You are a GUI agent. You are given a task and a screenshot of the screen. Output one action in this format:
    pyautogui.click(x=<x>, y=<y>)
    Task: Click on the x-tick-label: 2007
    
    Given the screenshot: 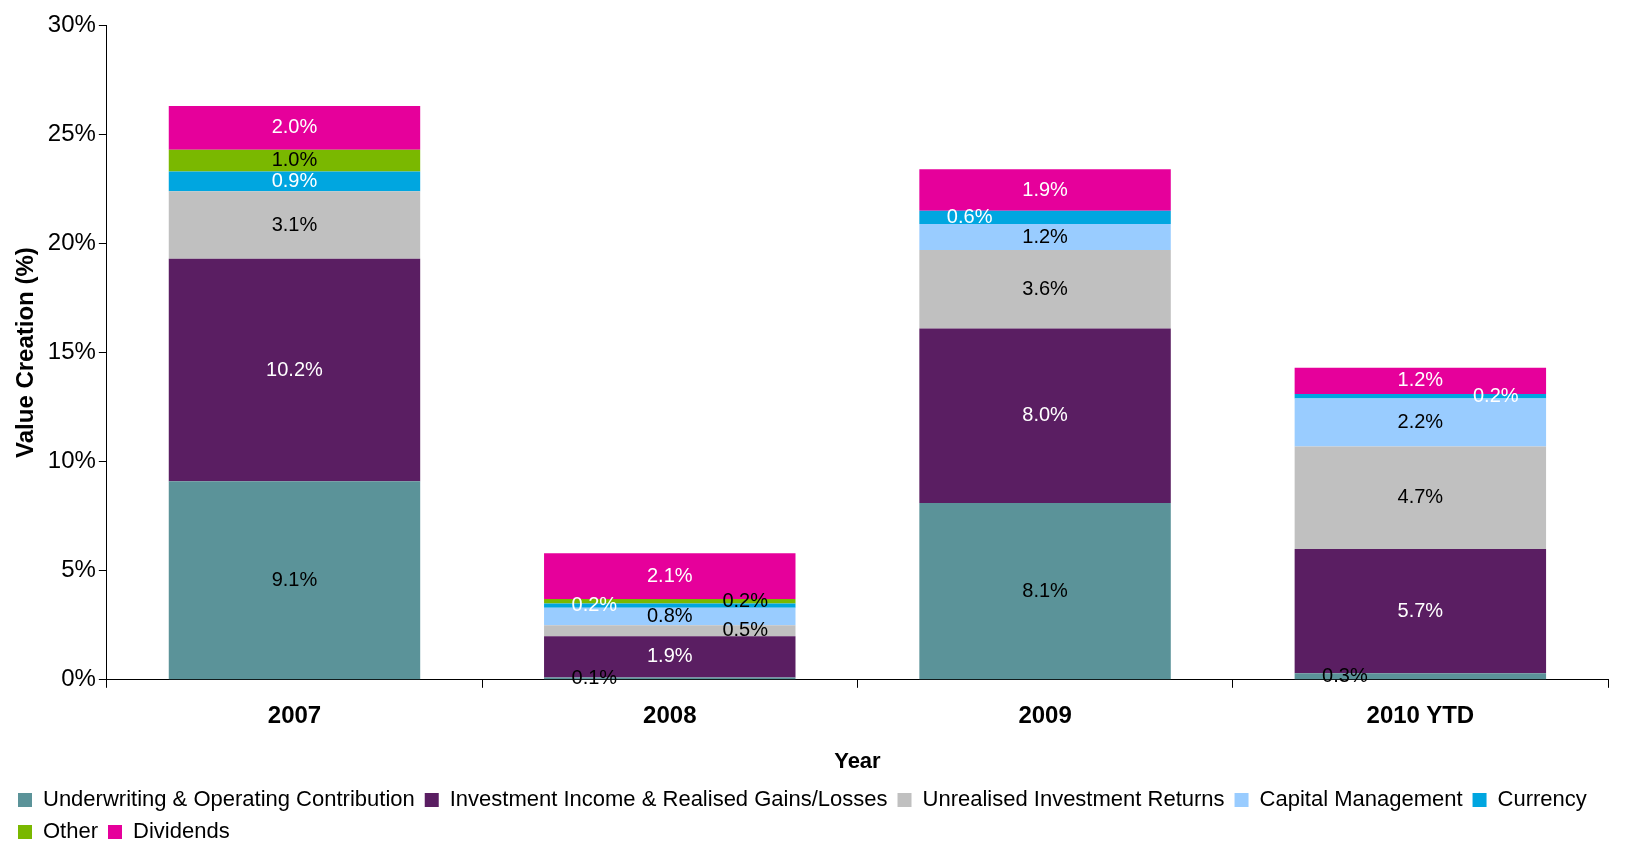 What is the action you would take?
    pyautogui.click(x=294, y=714)
    